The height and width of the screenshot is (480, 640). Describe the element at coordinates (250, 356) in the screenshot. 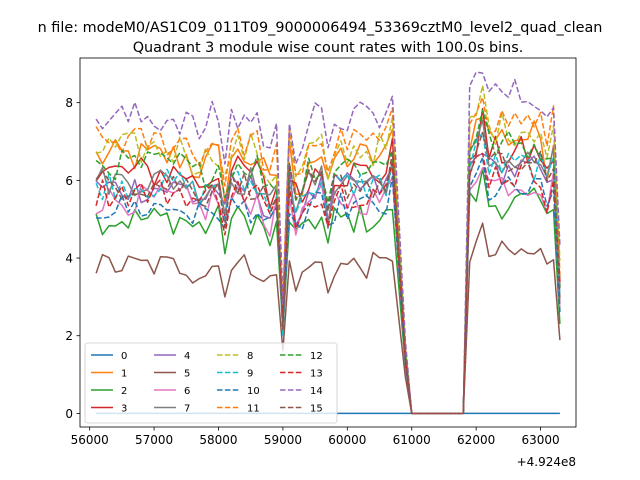

I see `legend-label-8: 8` at that location.